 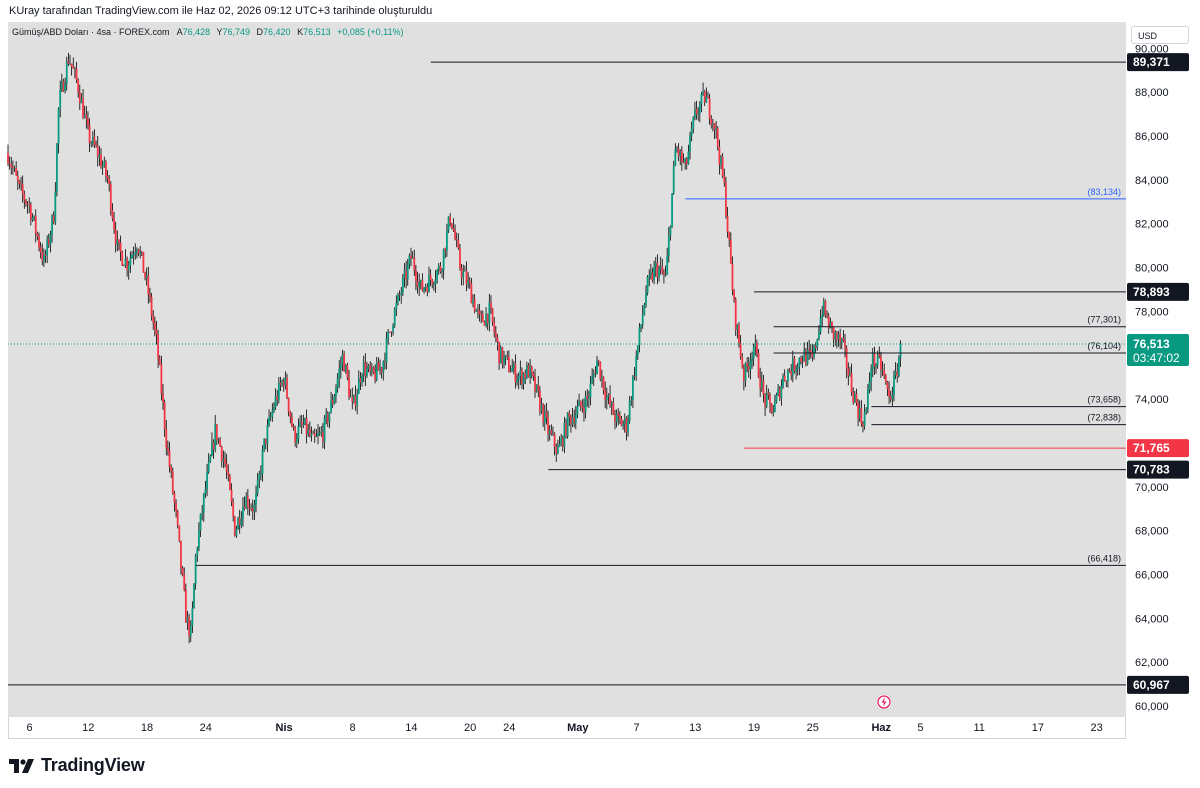 I want to click on legend-symbol: Gümüş/ABD Doları · 4sa · FOREX.com, so click(x=91, y=32).